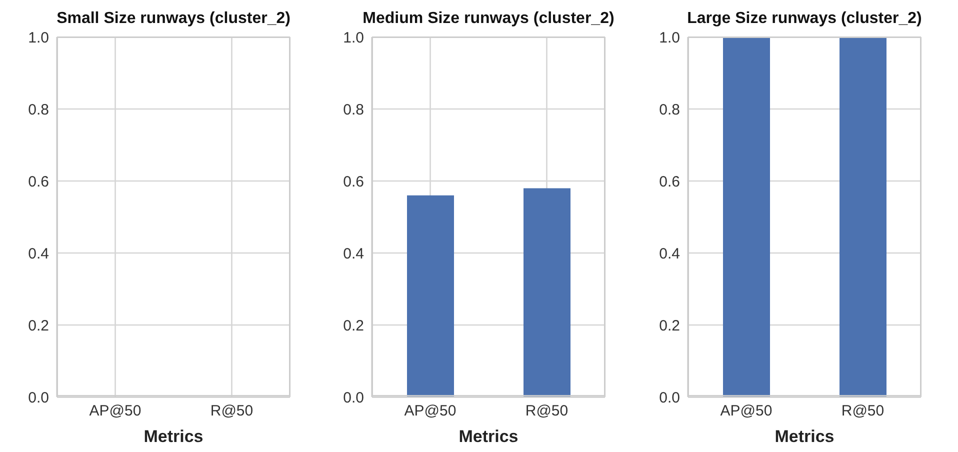 The height and width of the screenshot is (452, 958). I want to click on chart-title: Large Size runways (cluster_2), so click(804, 19).